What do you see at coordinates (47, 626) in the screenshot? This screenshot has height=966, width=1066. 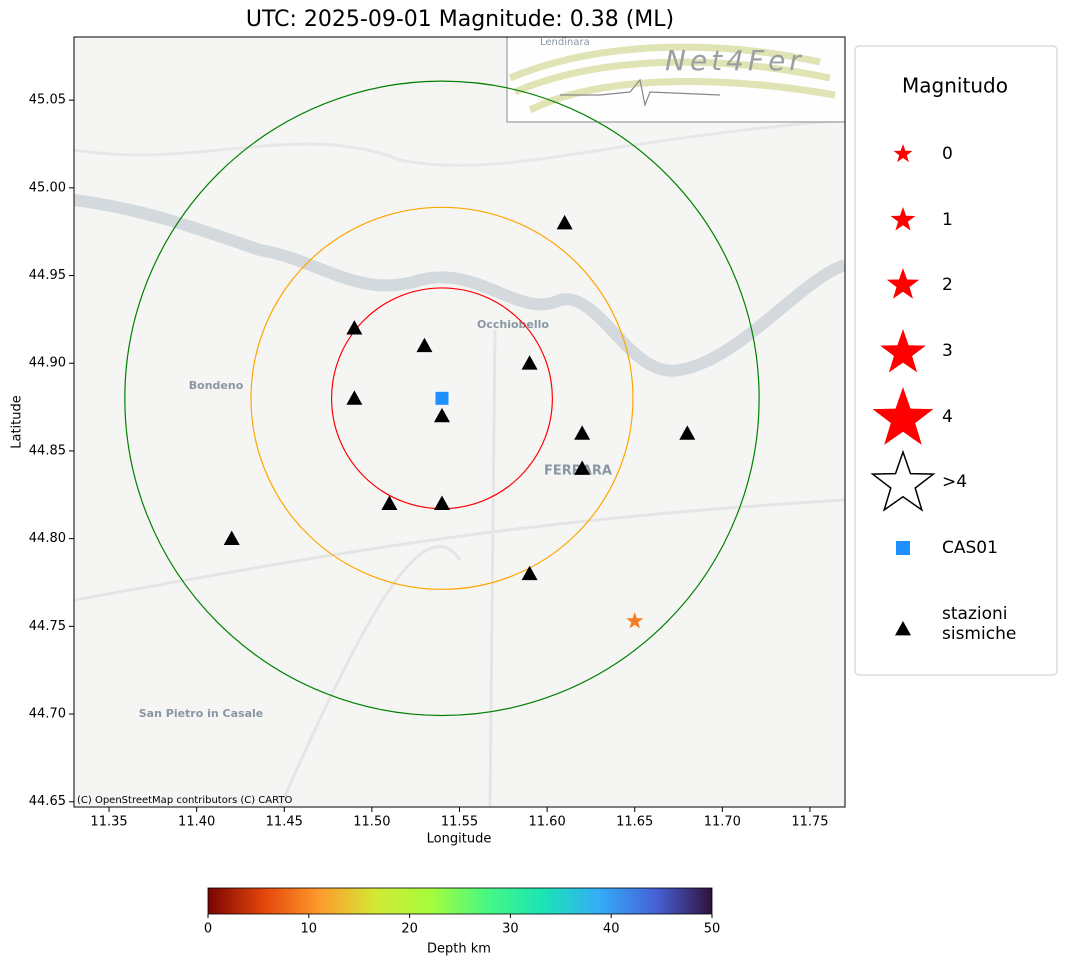 I see `y-tick-label: 44.75` at bounding box center [47, 626].